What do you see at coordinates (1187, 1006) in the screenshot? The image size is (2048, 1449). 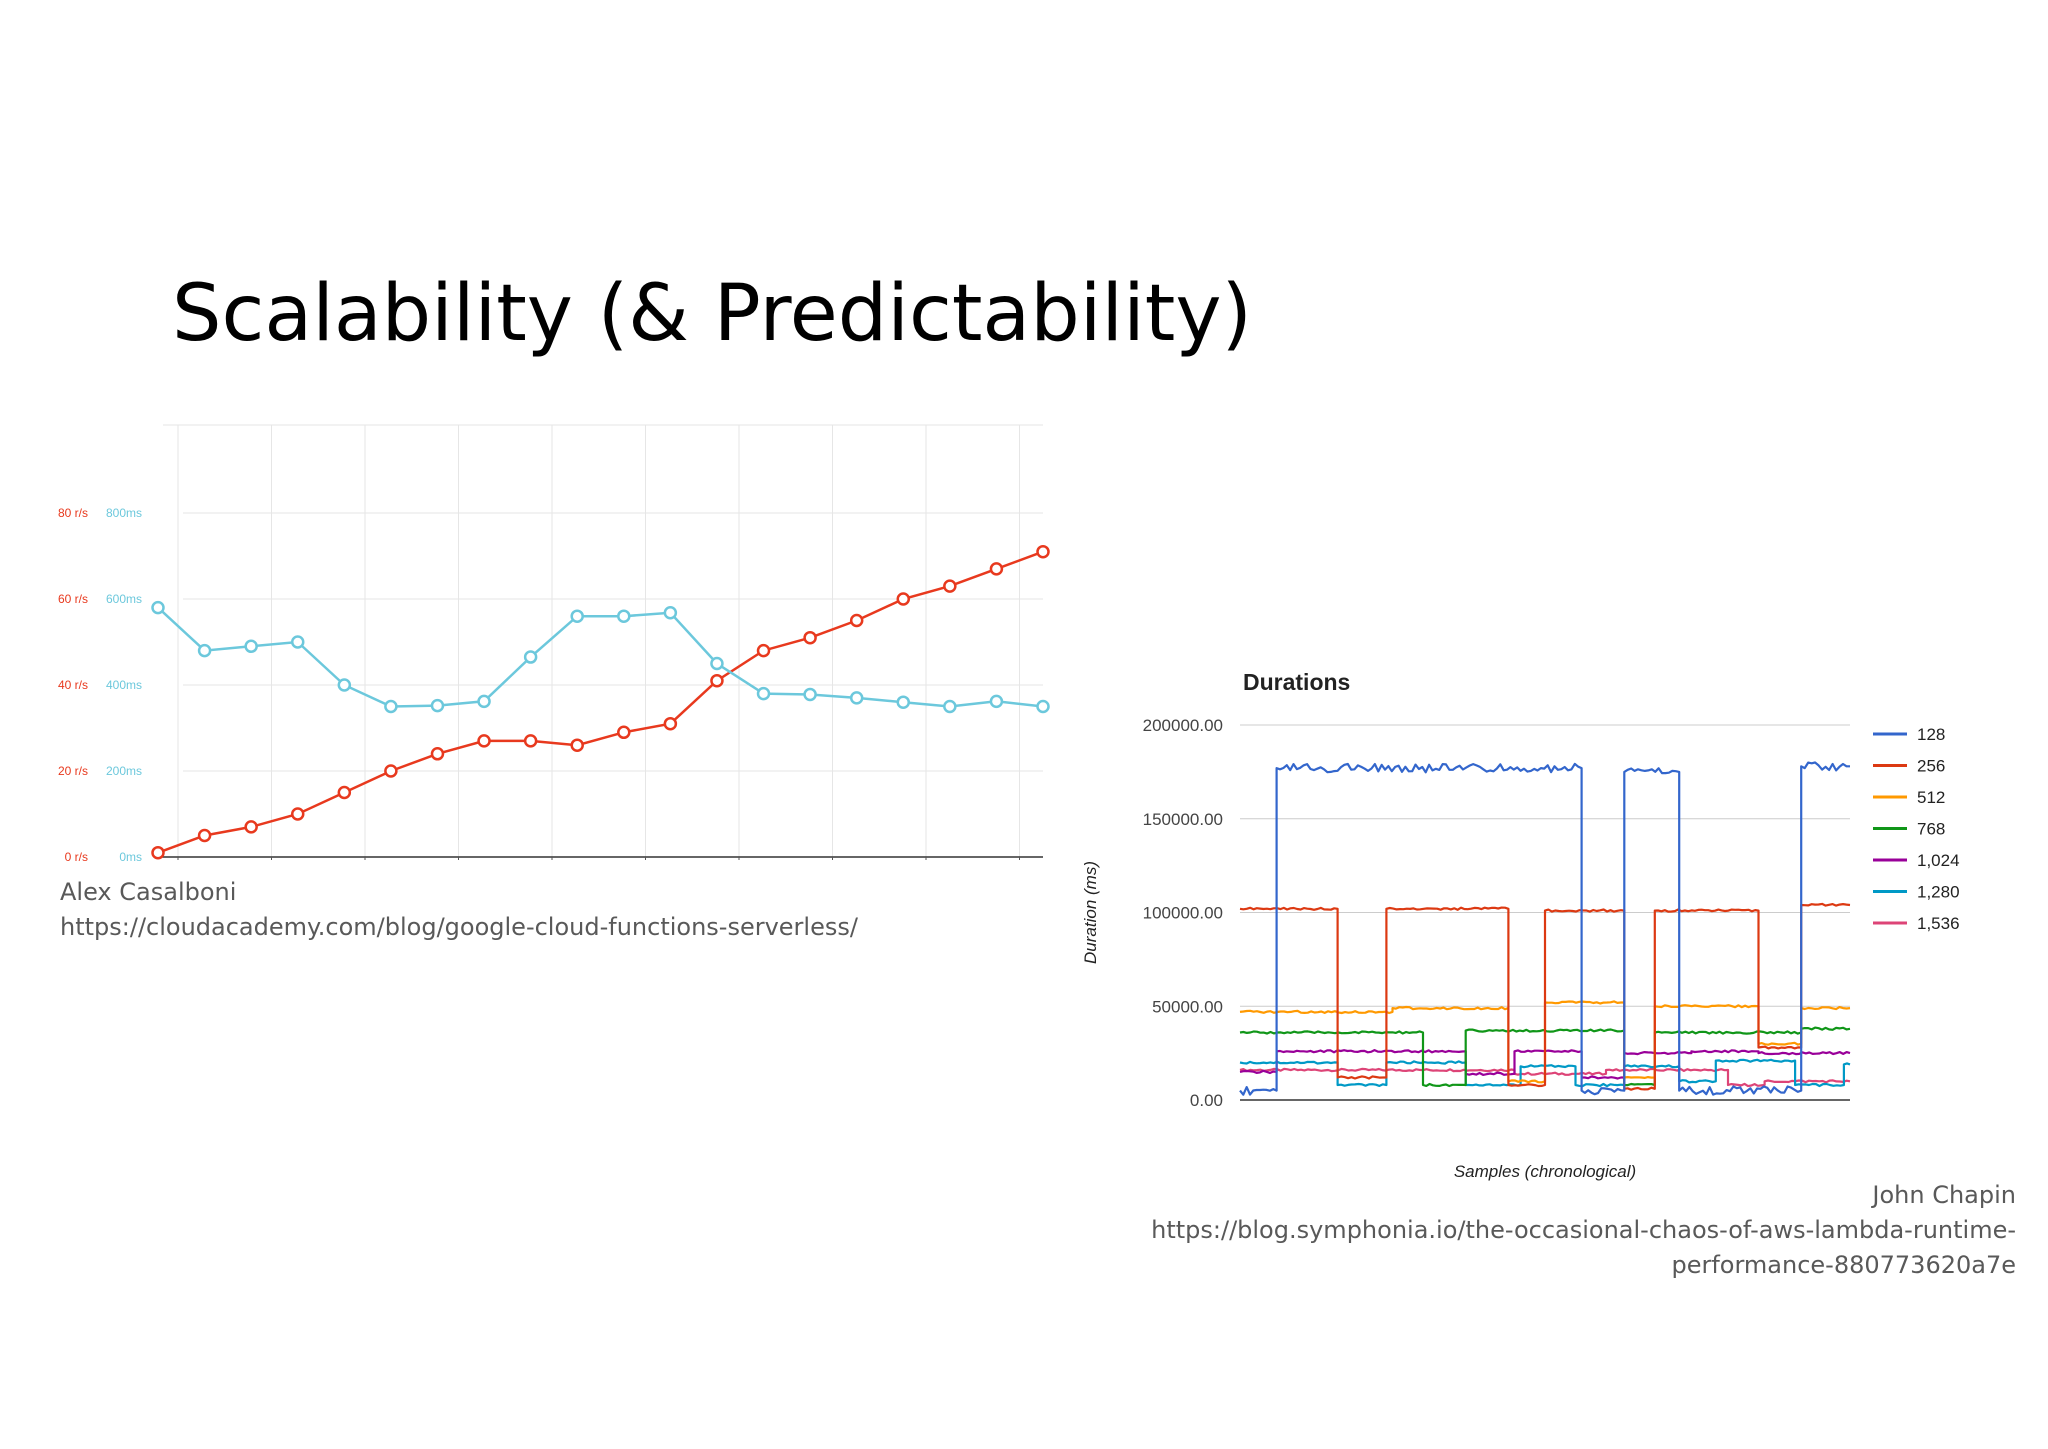 I see `y-axis-tick-label: 50000.00` at bounding box center [1187, 1006].